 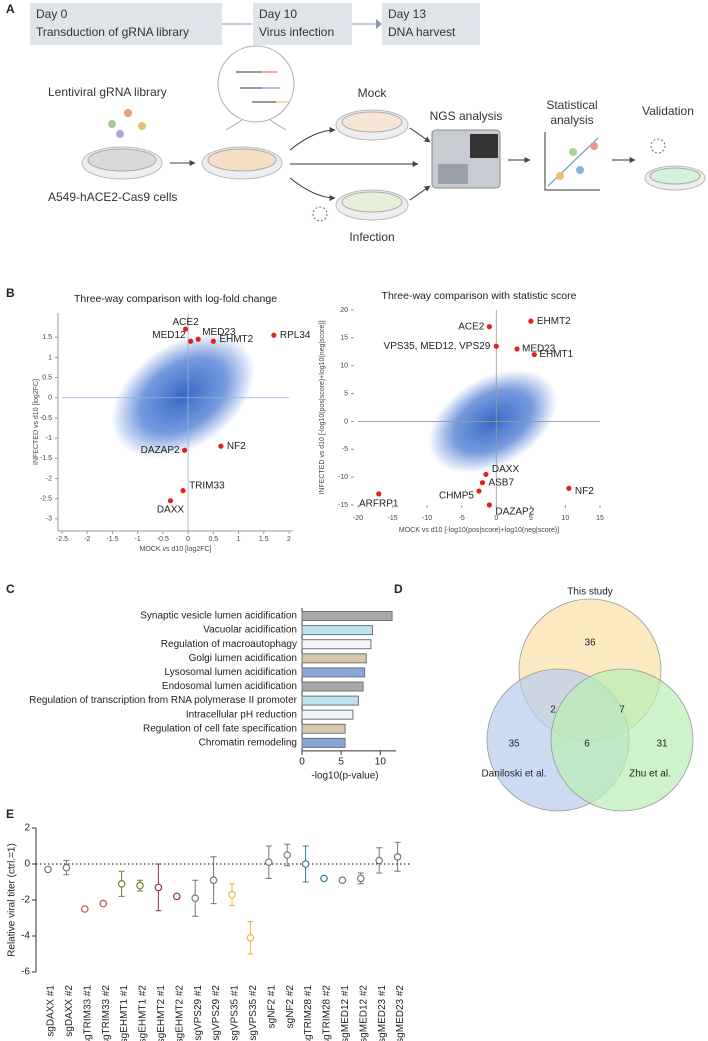 I want to click on venn-set-name: This study, so click(x=590, y=592).